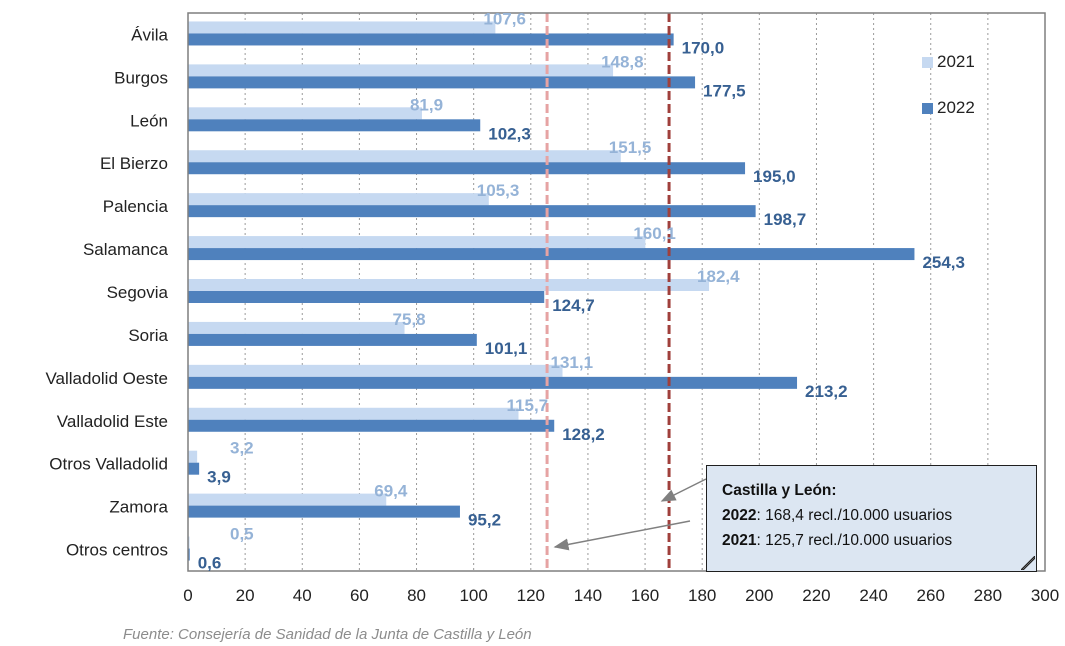 This screenshot has width=1065, height=646. I want to click on legend-item-2021: 2021, so click(948, 62).